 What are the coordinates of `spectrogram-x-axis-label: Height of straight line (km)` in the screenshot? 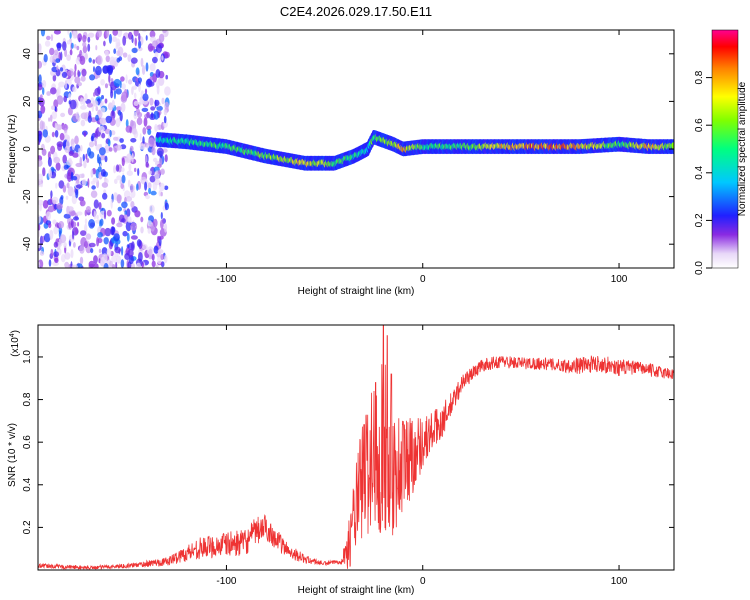 It's located at (356, 291).